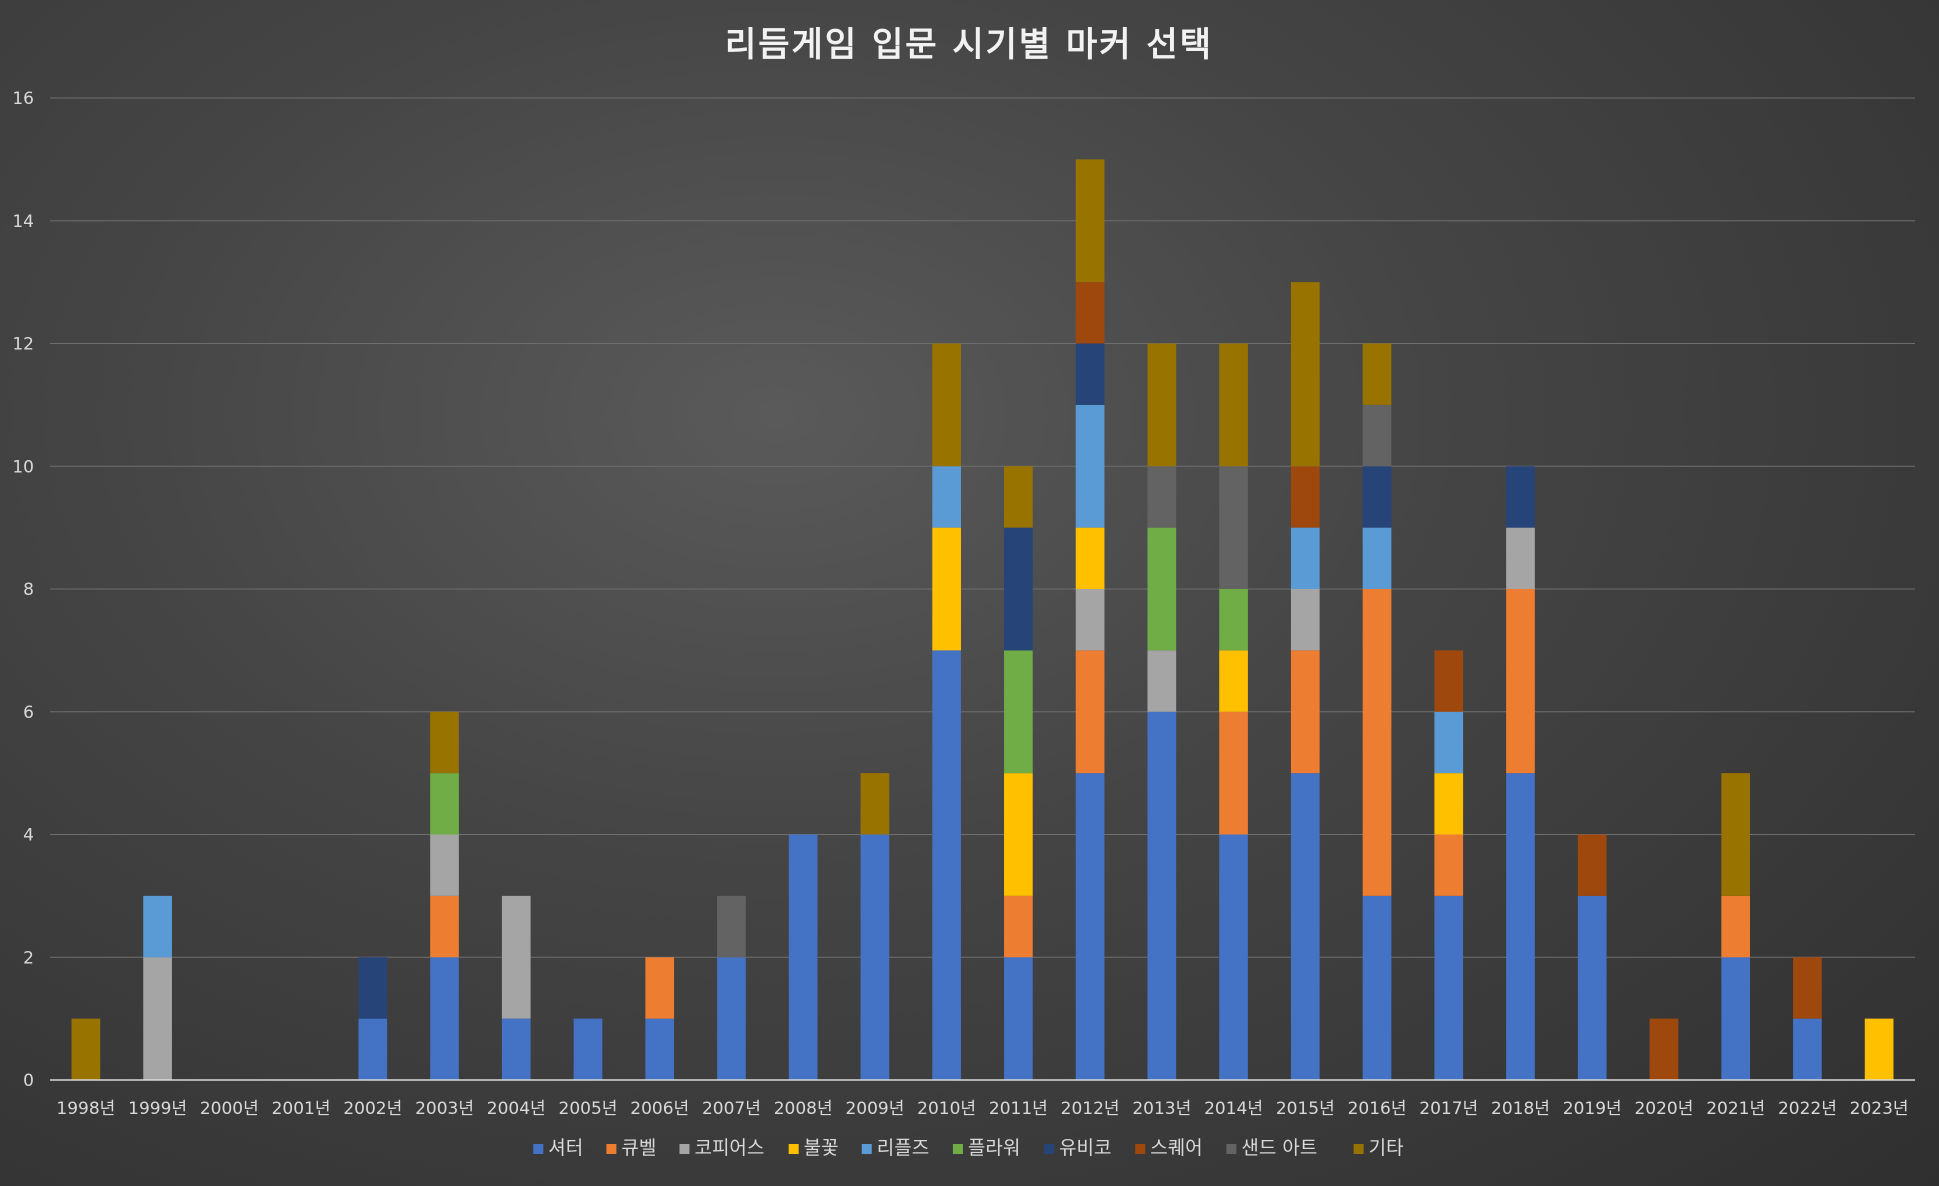 The image size is (1939, 1186). I want to click on y-tick-label: 4, so click(28, 836).